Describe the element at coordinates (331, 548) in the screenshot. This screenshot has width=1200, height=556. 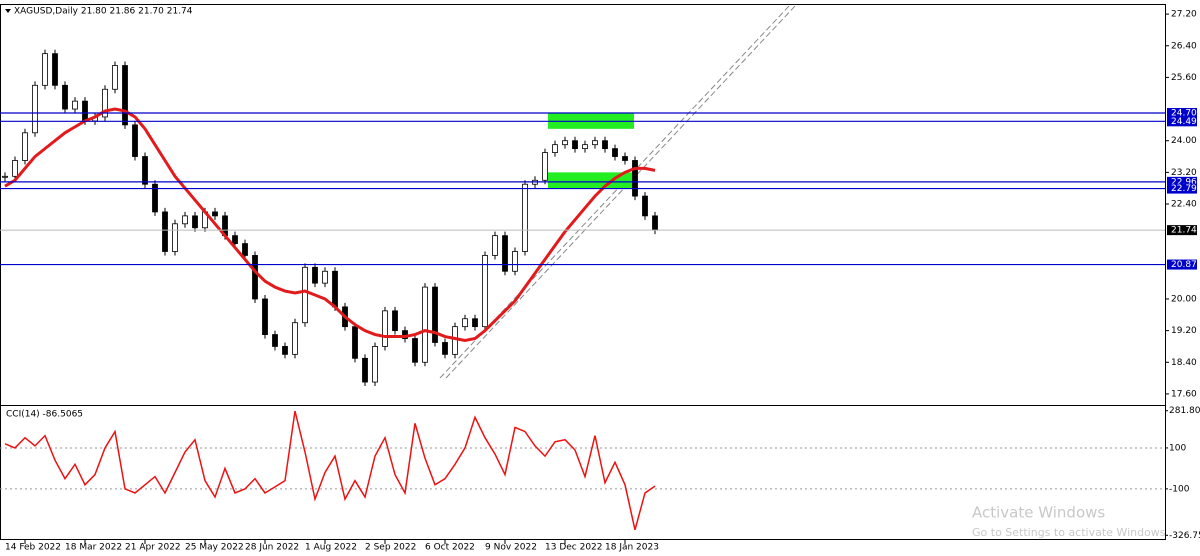
I see `x-tick-label: 1 Aug 2022` at that location.